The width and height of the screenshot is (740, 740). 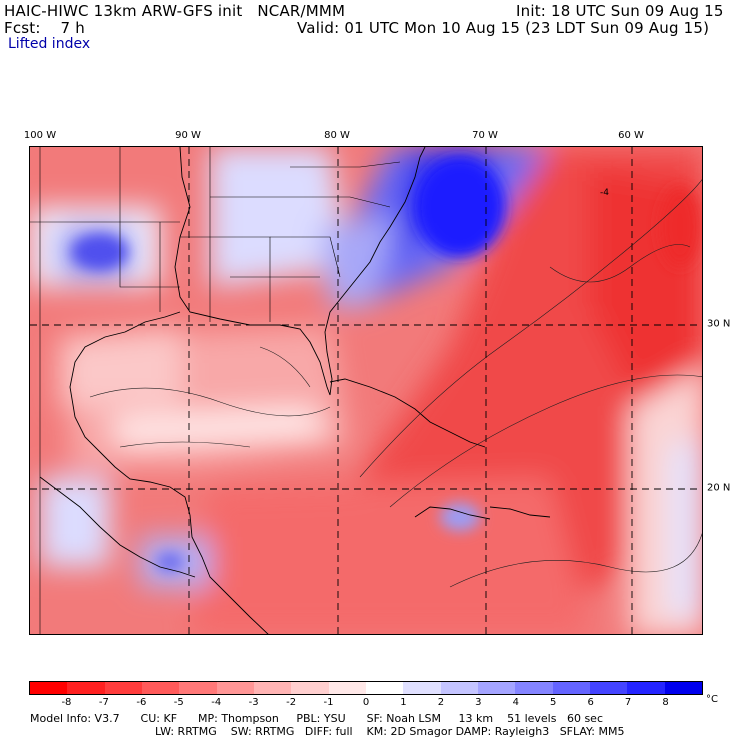 What do you see at coordinates (178, 702) in the screenshot?
I see `colorbar-tick-label: -5` at bounding box center [178, 702].